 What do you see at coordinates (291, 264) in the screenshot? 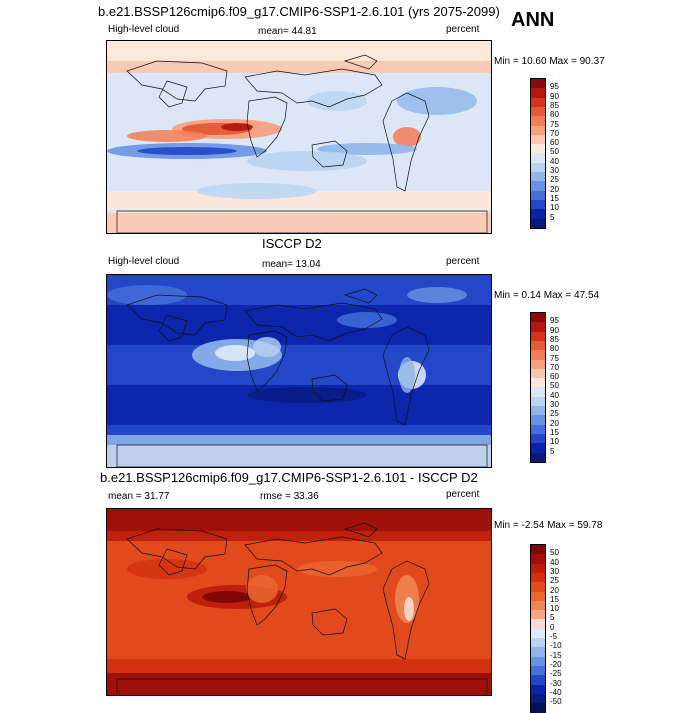
I see `panel2-mean-label: mean= 13.04` at bounding box center [291, 264].